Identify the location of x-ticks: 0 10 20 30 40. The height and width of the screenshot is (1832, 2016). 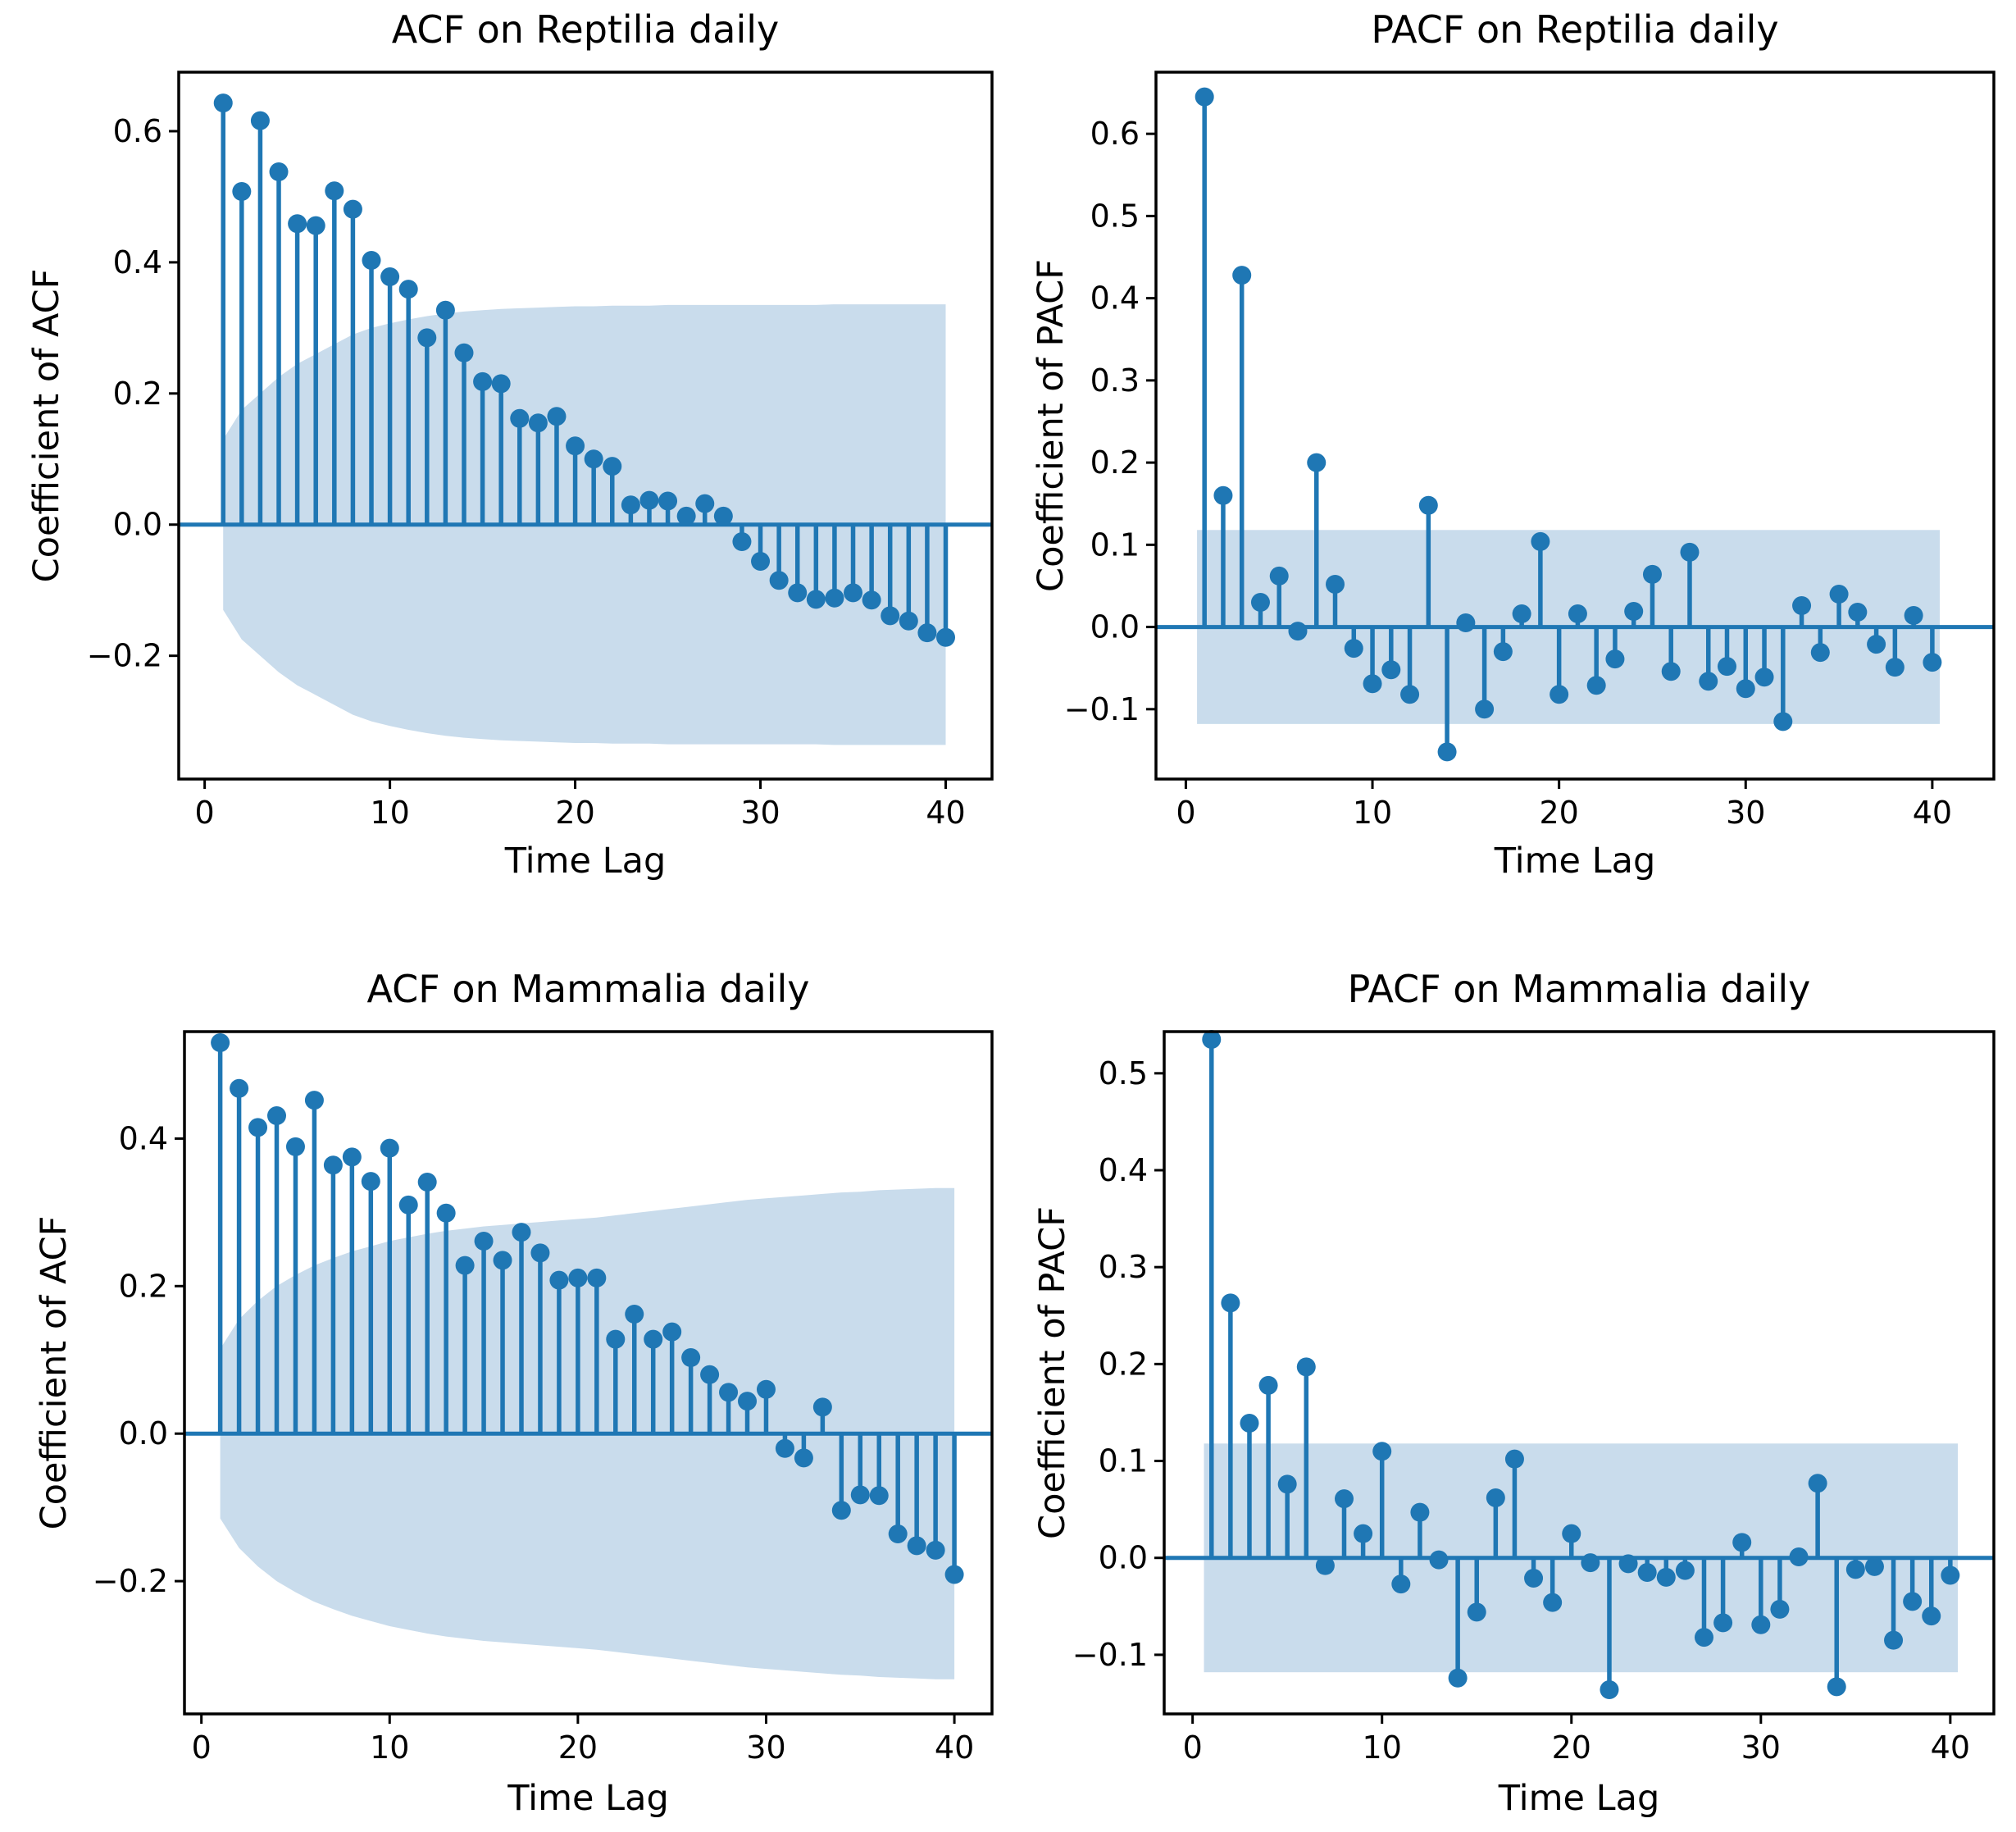
(1564, 805).